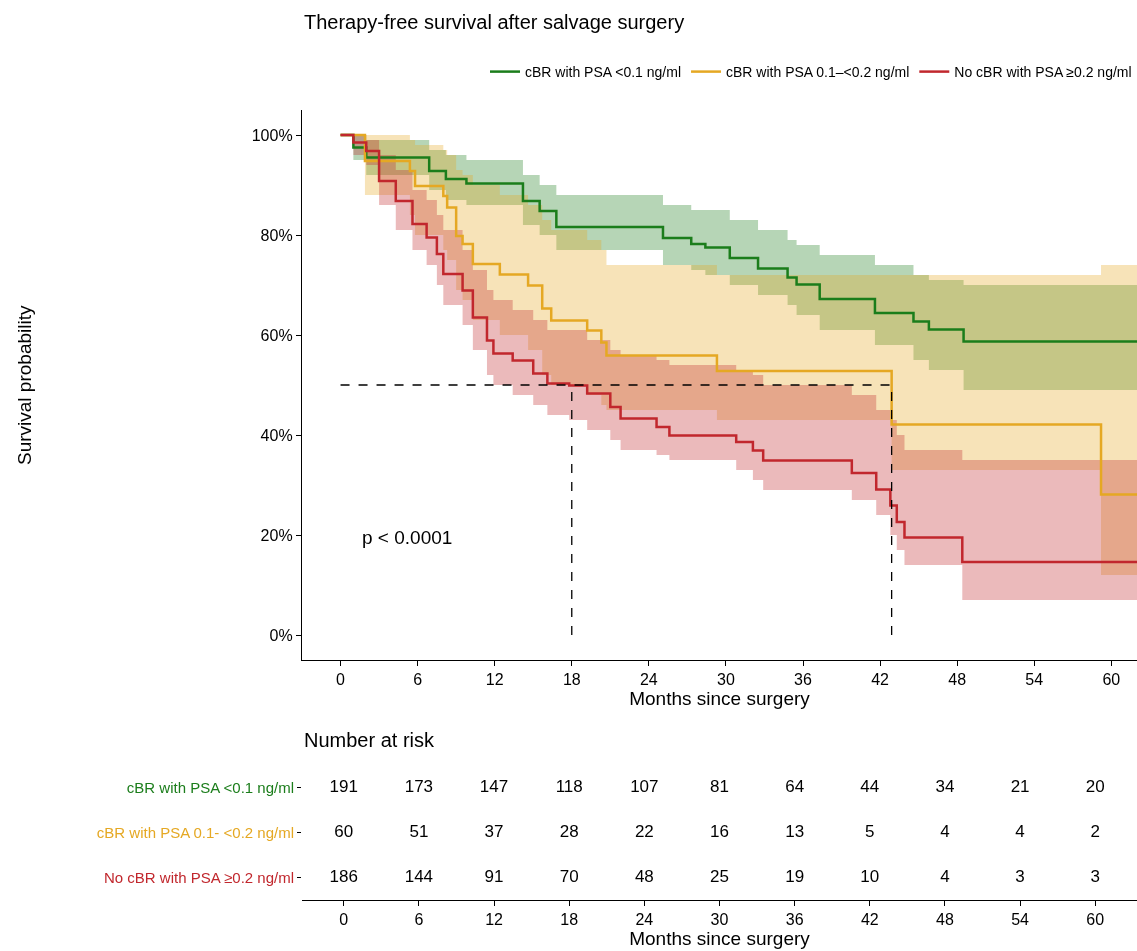 Image resolution: width=1137 pixels, height=951 pixels. What do you see at coordinates (870, 876) in the screenshot?
I see `data-label: 10` at bounding box center [870, 876].